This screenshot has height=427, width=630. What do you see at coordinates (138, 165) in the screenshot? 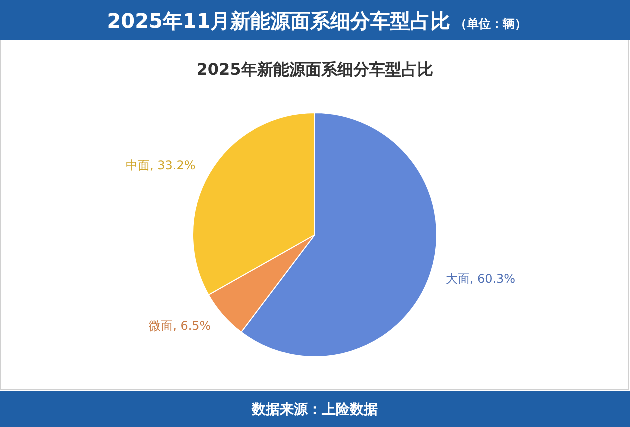
I see `slice-label: 中面` at bounding box center [138, 165].